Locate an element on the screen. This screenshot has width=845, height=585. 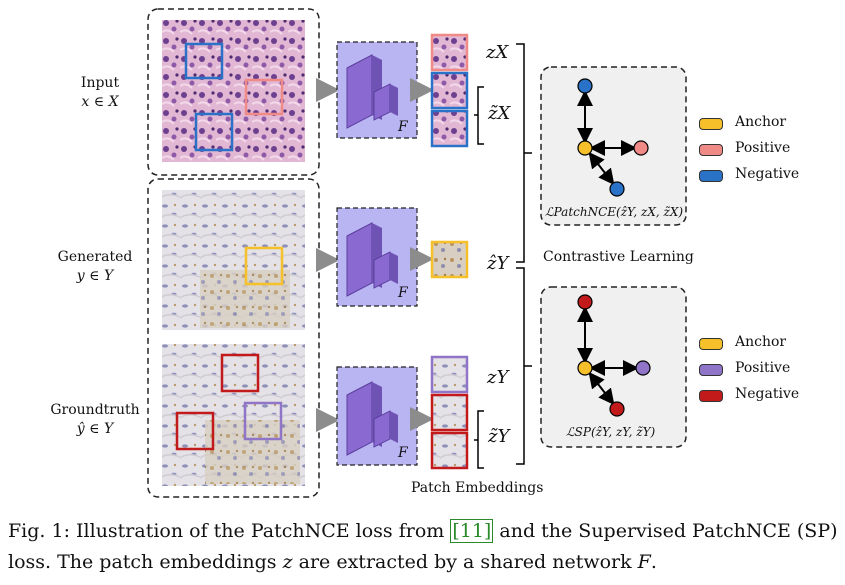
label-zy-hat: ẑY is located at coordinates (498, 263).